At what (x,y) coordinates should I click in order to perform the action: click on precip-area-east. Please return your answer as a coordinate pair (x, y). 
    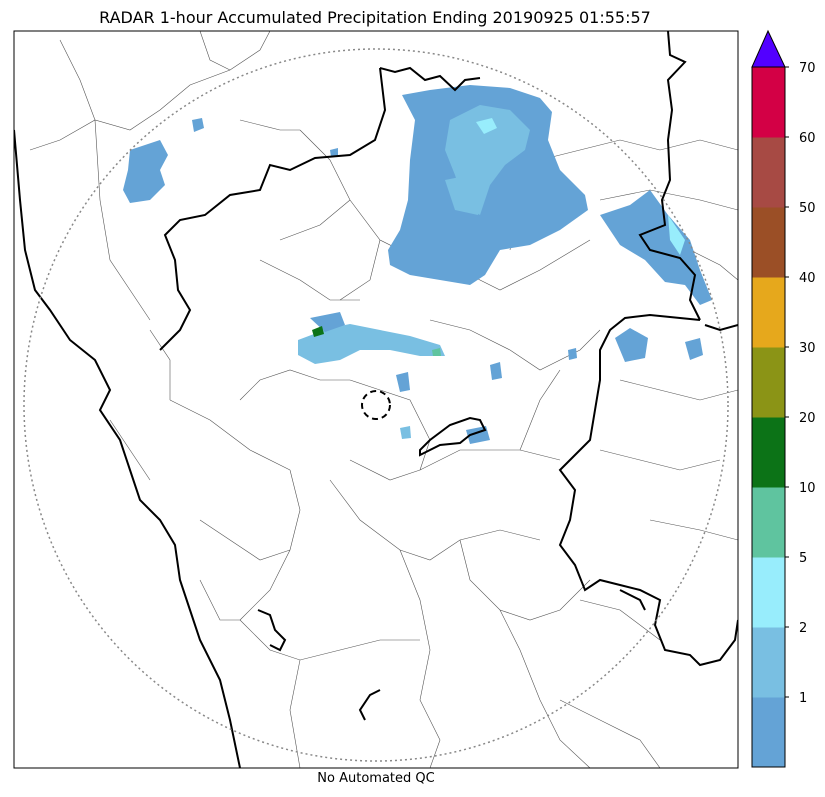
    Looking at the image, I should click on (656, 247).